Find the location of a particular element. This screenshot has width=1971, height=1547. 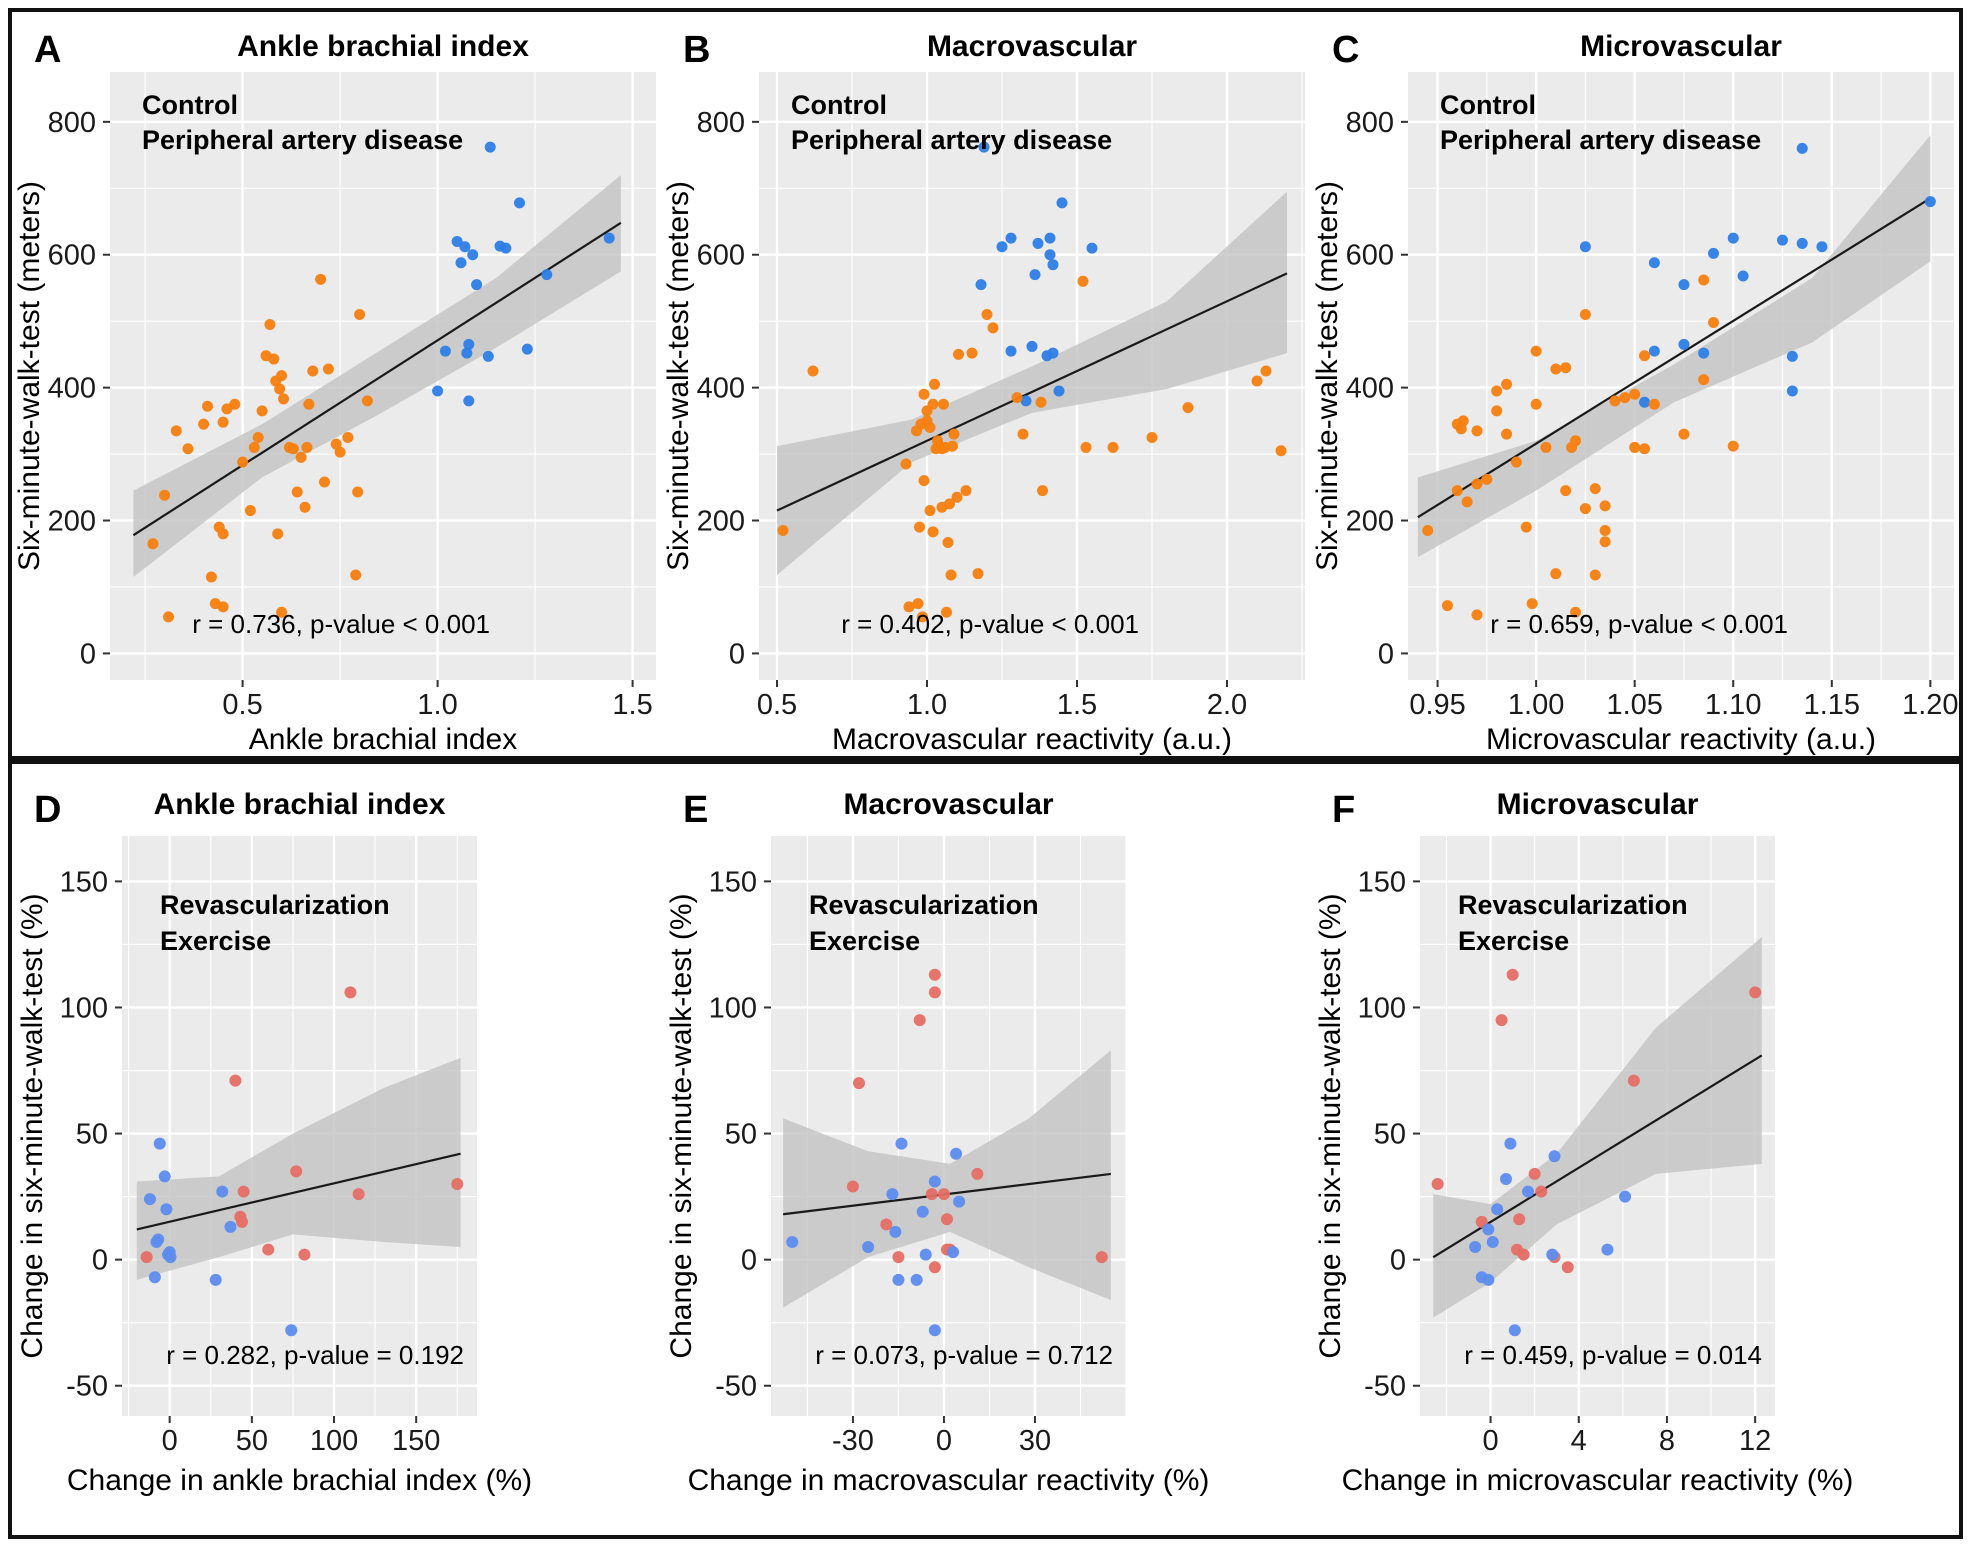

y-tick-label: 50 is located at coordinates (1390, 1135).